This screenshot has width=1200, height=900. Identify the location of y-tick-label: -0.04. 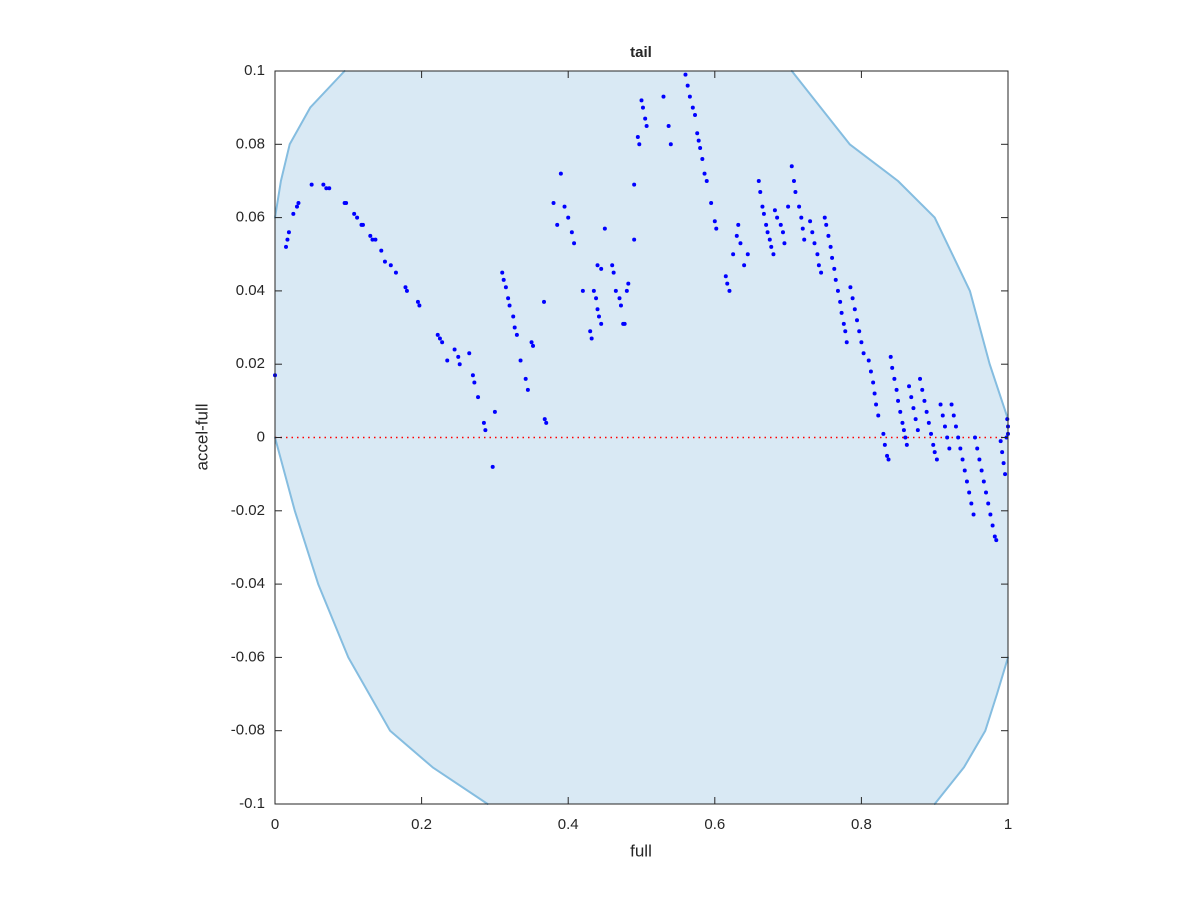
(248, 583).